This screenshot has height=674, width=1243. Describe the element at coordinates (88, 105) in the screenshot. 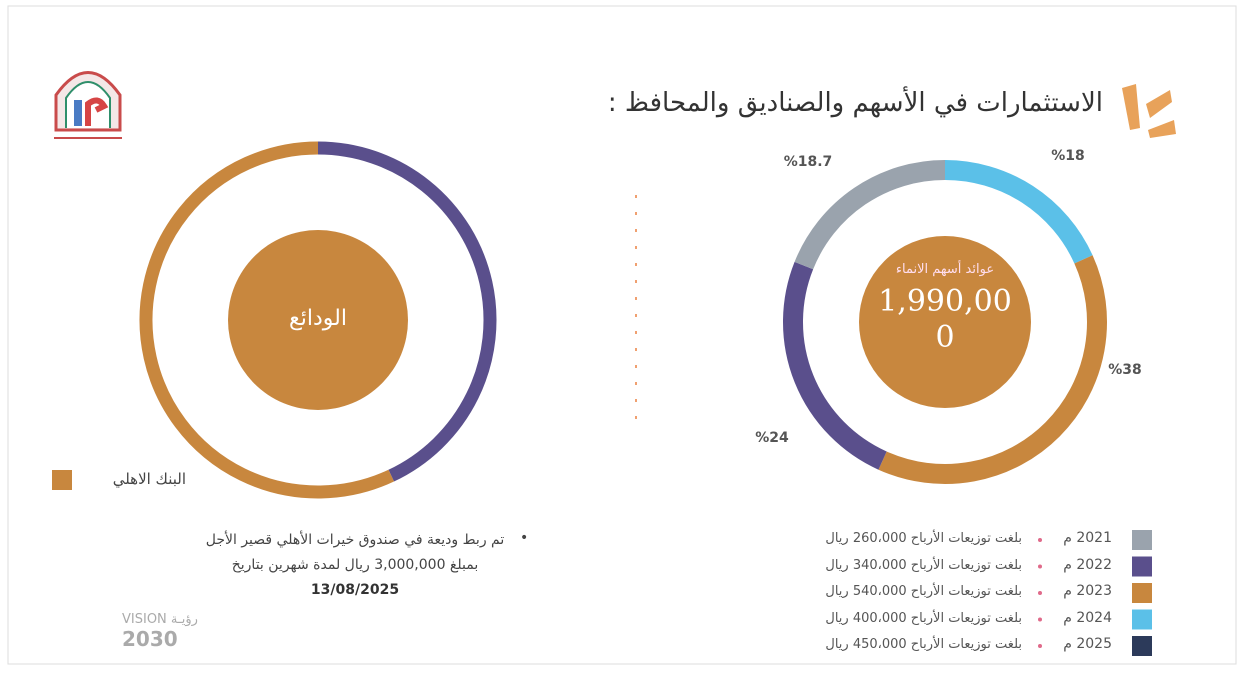

I see `logo` at that location.